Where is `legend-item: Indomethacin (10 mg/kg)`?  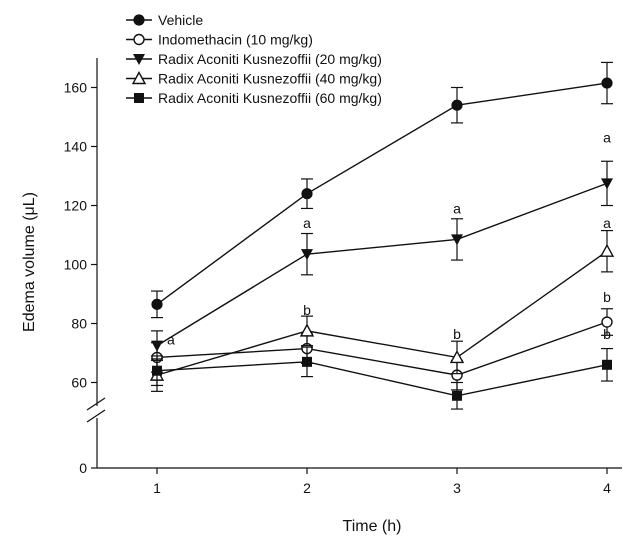
legend-item: Indomethacin (10 mg/kg) is located at coordinates (219, 40).